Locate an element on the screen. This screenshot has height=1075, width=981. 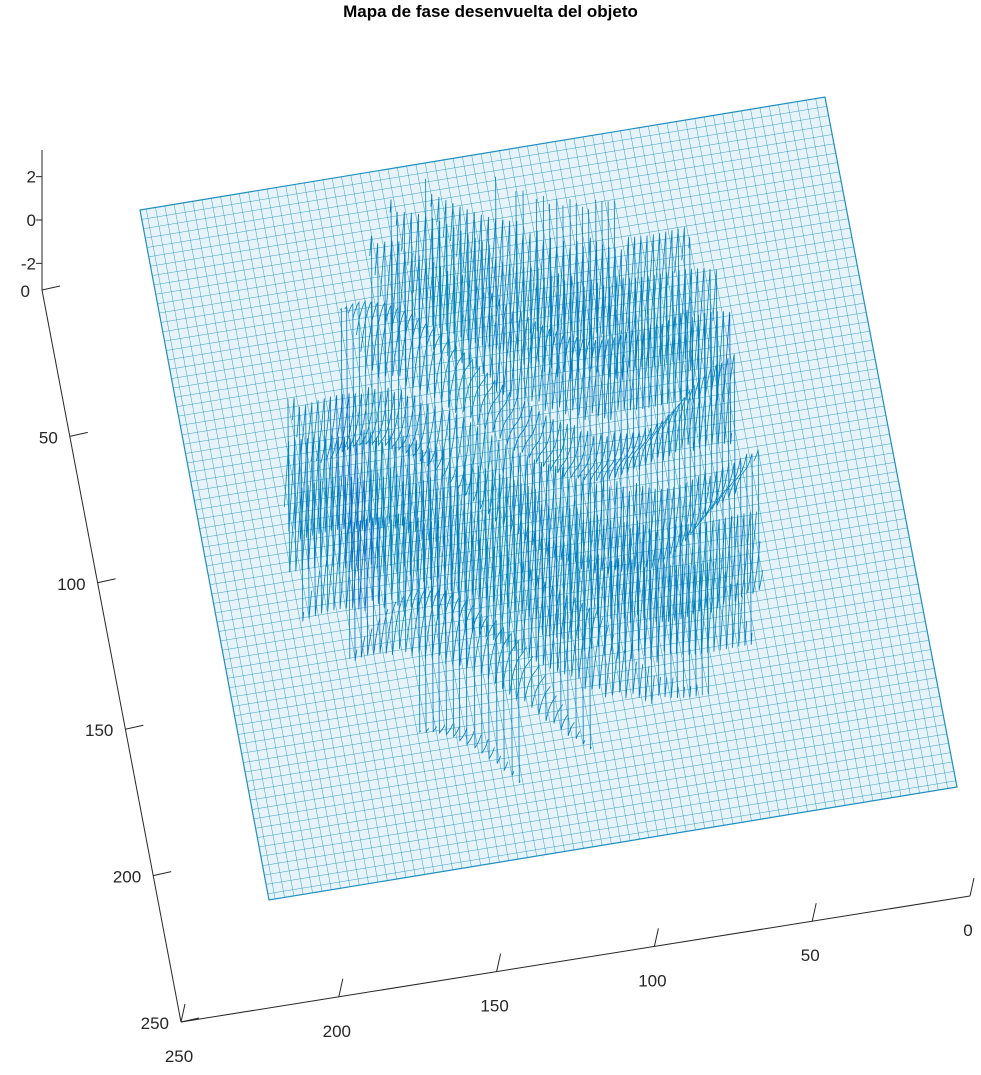
chart-title: Mapa de fase desenvuelta del objeto is located at coordinates (490, 11).